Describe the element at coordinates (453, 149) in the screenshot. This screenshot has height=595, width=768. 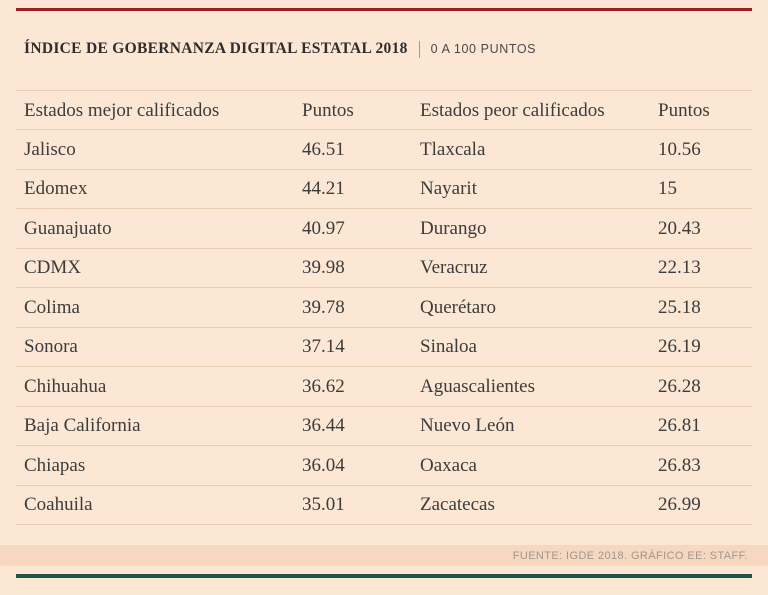
I see `state-cell: Tlaxcala` at that location.